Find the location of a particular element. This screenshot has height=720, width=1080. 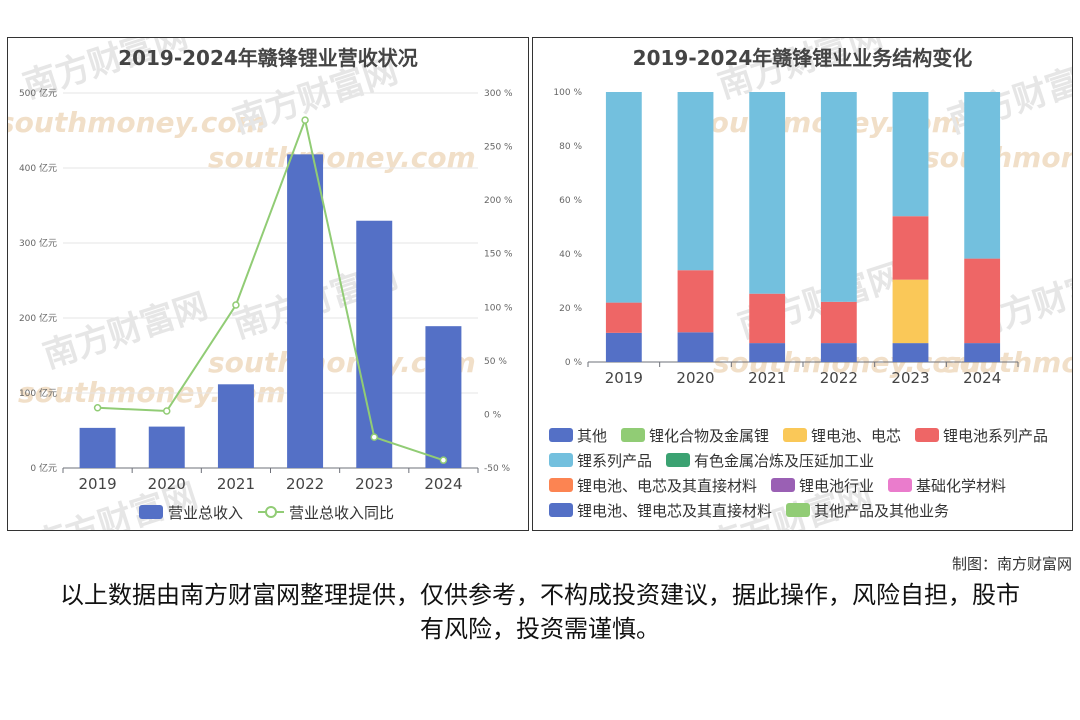

legend-label: 锂电池、电芯 is located at coordinates (856, 436).